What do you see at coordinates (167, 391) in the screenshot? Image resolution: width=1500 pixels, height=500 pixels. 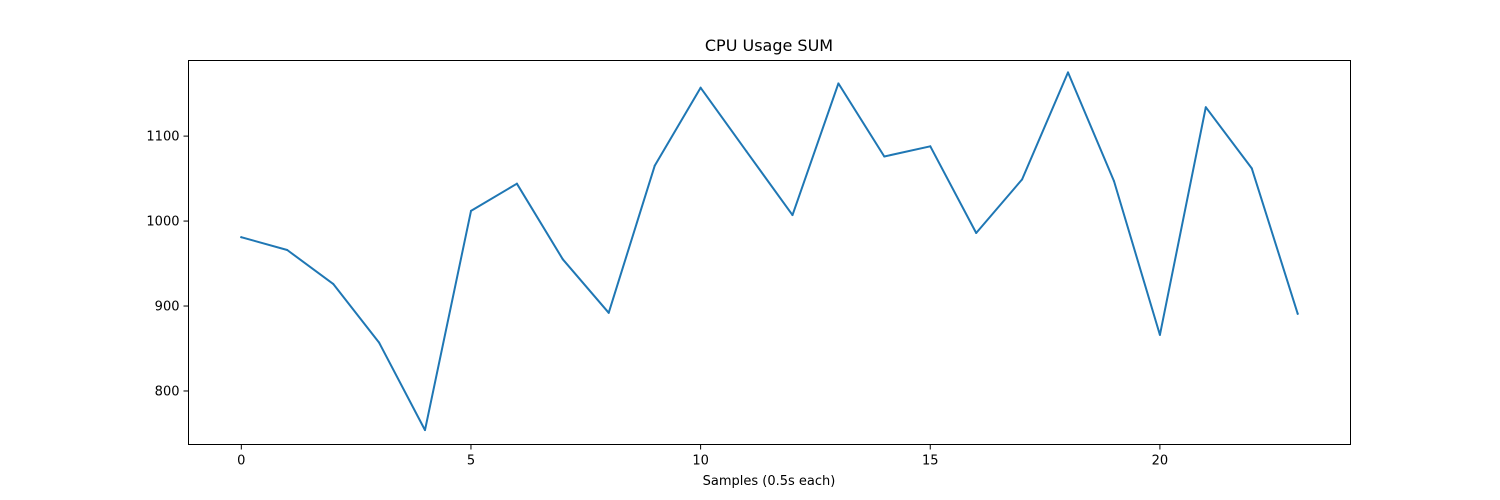 I see `y-tick-label: 800` at bounding box center [167, 391].